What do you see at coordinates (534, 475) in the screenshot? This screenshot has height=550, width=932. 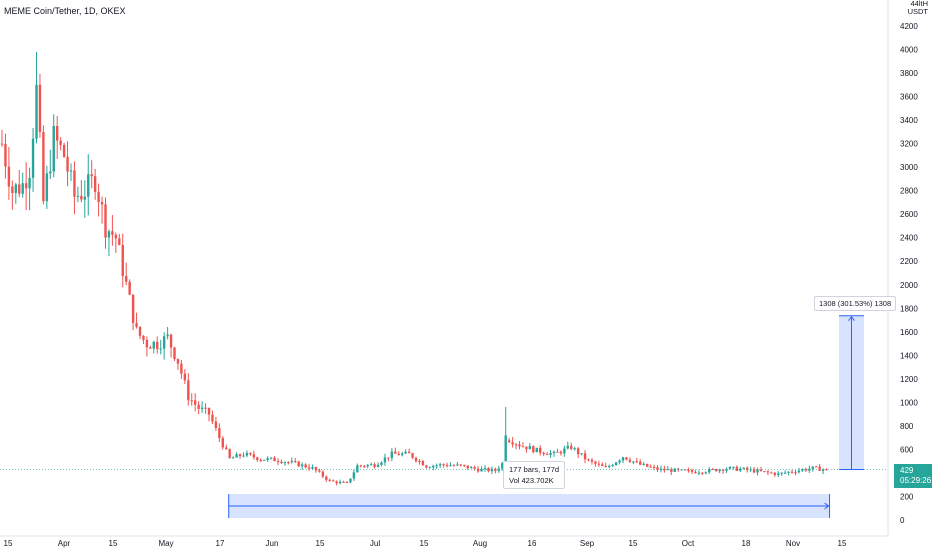 I see `date-range-label: 177 bars, 177d Vol 423.702K` at bounding box center [534, 475].